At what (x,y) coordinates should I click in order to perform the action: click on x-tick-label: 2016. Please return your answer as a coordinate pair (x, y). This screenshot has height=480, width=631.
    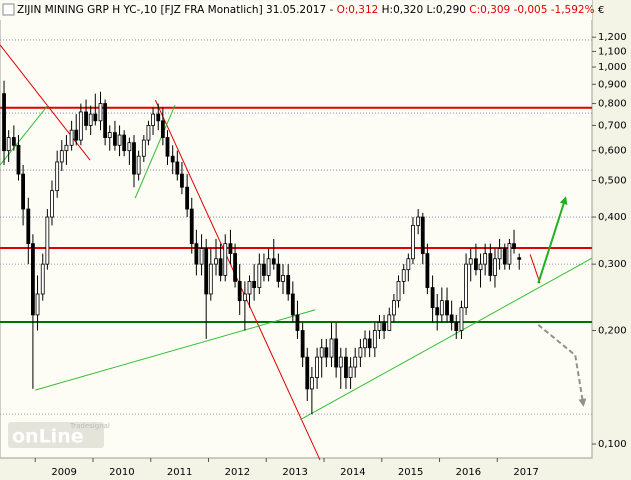
    Looking at the image, I should click on (468, 472).